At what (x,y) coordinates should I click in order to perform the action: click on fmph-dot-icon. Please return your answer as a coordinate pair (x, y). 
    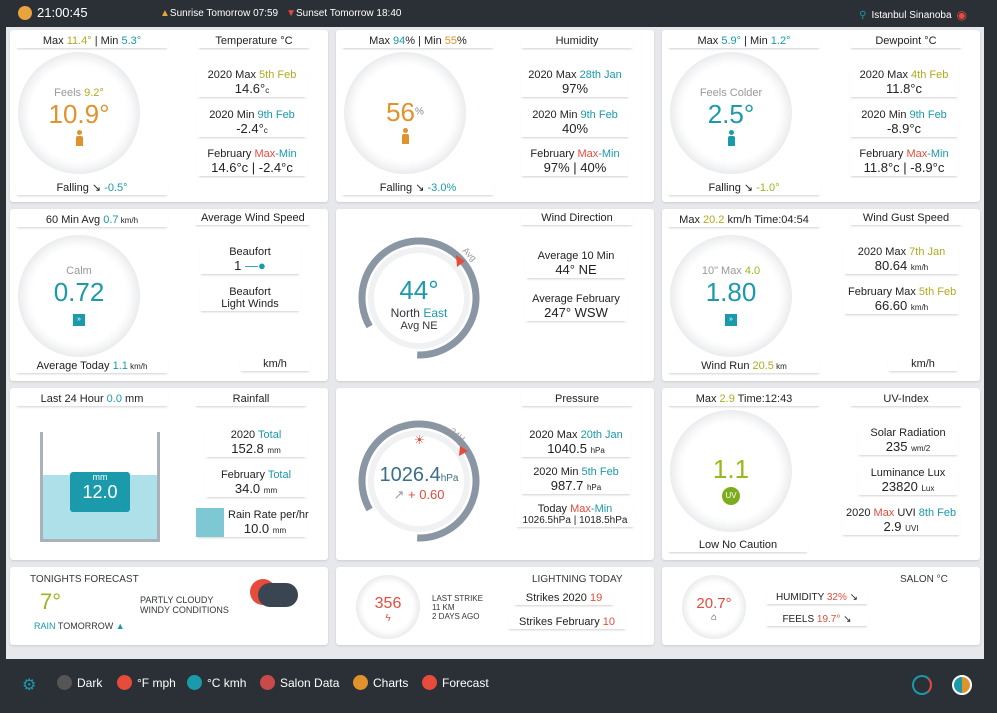
    Looking at the image, I should click on (124, 682).